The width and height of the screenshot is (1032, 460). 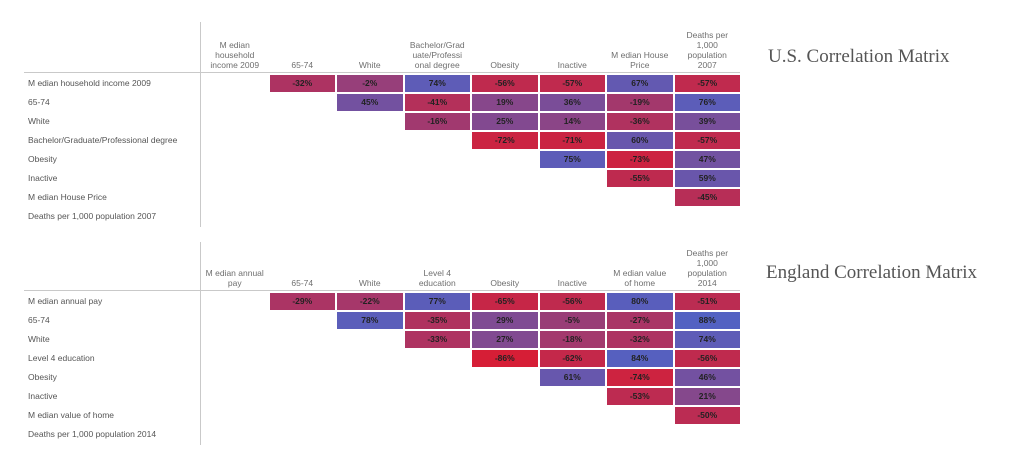 I want to click on heatmap-cell: 78%, so click(x=370, y=320).